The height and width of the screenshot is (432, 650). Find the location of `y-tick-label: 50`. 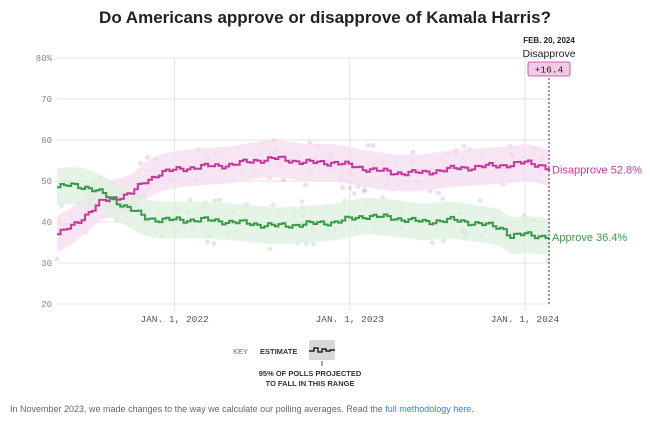

y-tick-label: 50 is located at coordinates (46, 182).